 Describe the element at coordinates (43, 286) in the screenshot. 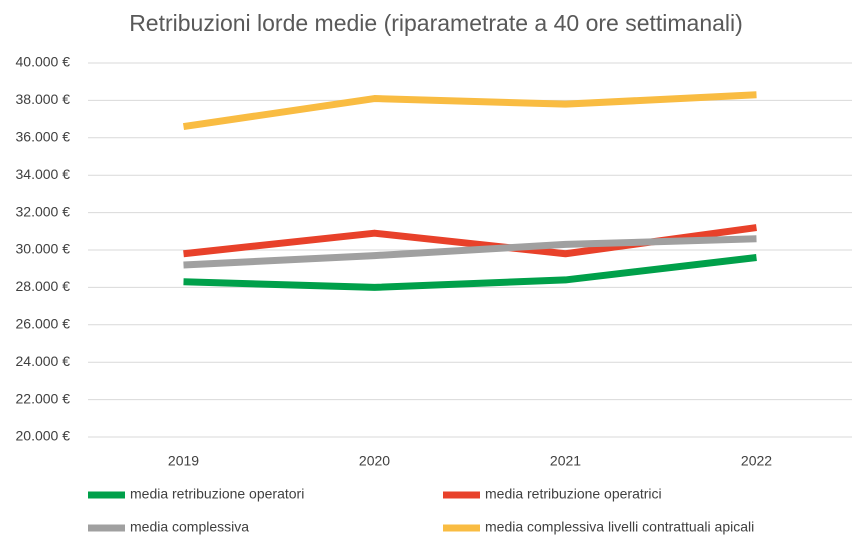

I see `y-tick-label: 28.000 €` at that location.